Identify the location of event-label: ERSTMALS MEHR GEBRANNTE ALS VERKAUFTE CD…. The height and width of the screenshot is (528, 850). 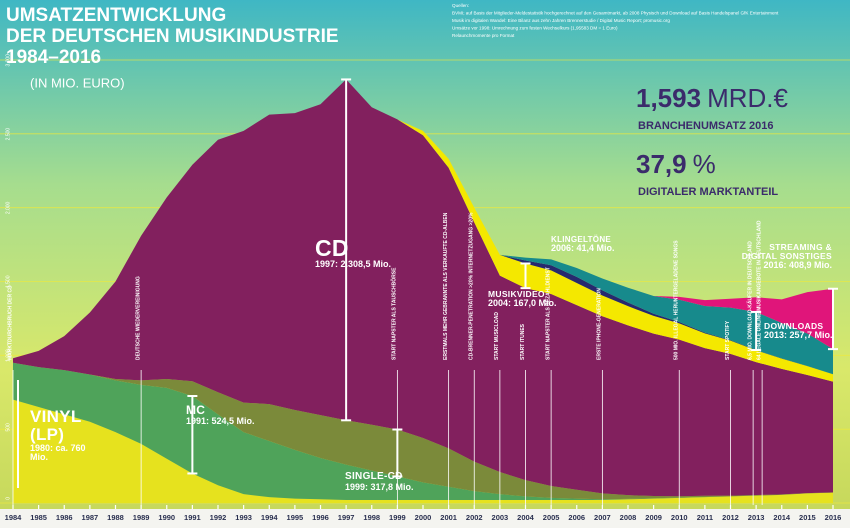
(446, 286).